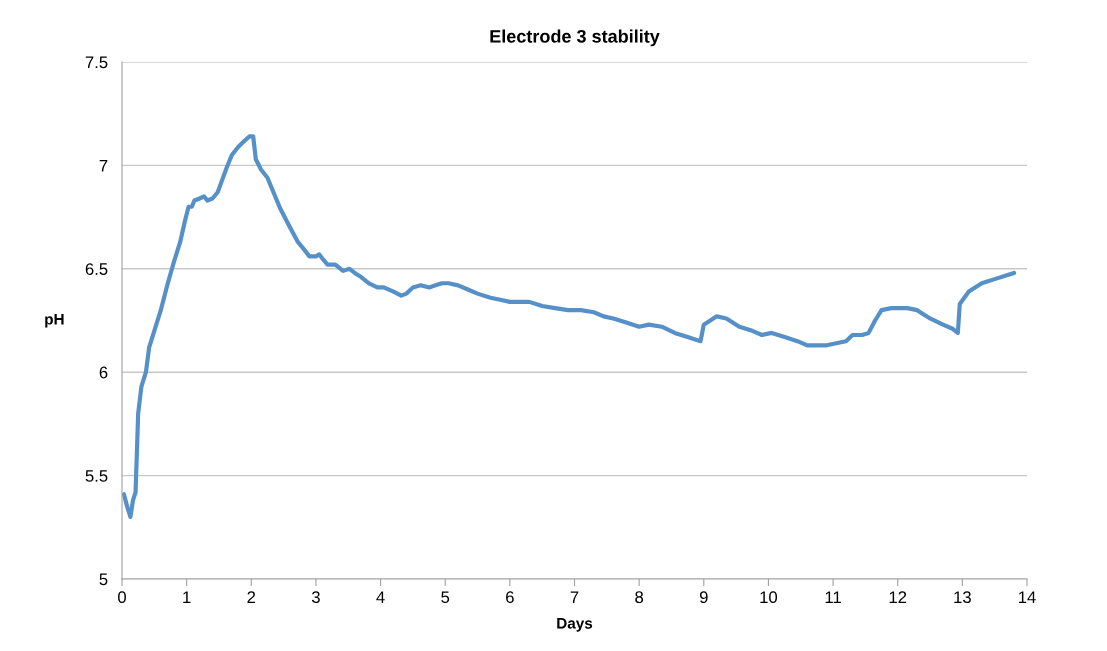 The height and width of the screenshot is (651, 1107). What do you see at coordinates (251, 597) in the screenshot?
I see `x-tick-label: 2` at bounding box center [251, 597].